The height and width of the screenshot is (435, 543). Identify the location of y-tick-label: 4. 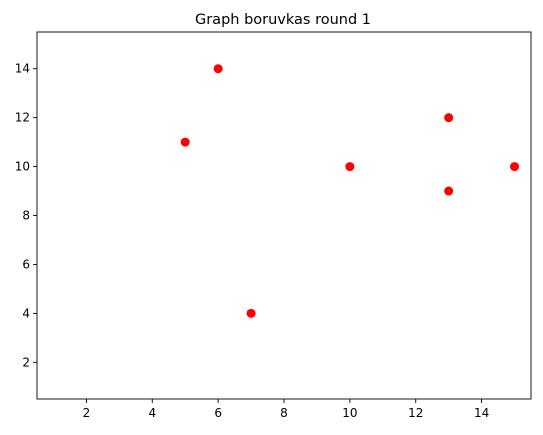
(26, 313).